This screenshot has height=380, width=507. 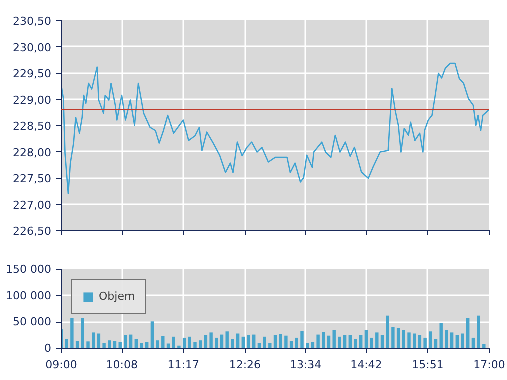 I want to click on y-tick-label: 150 000, so click(x=29, y=269).